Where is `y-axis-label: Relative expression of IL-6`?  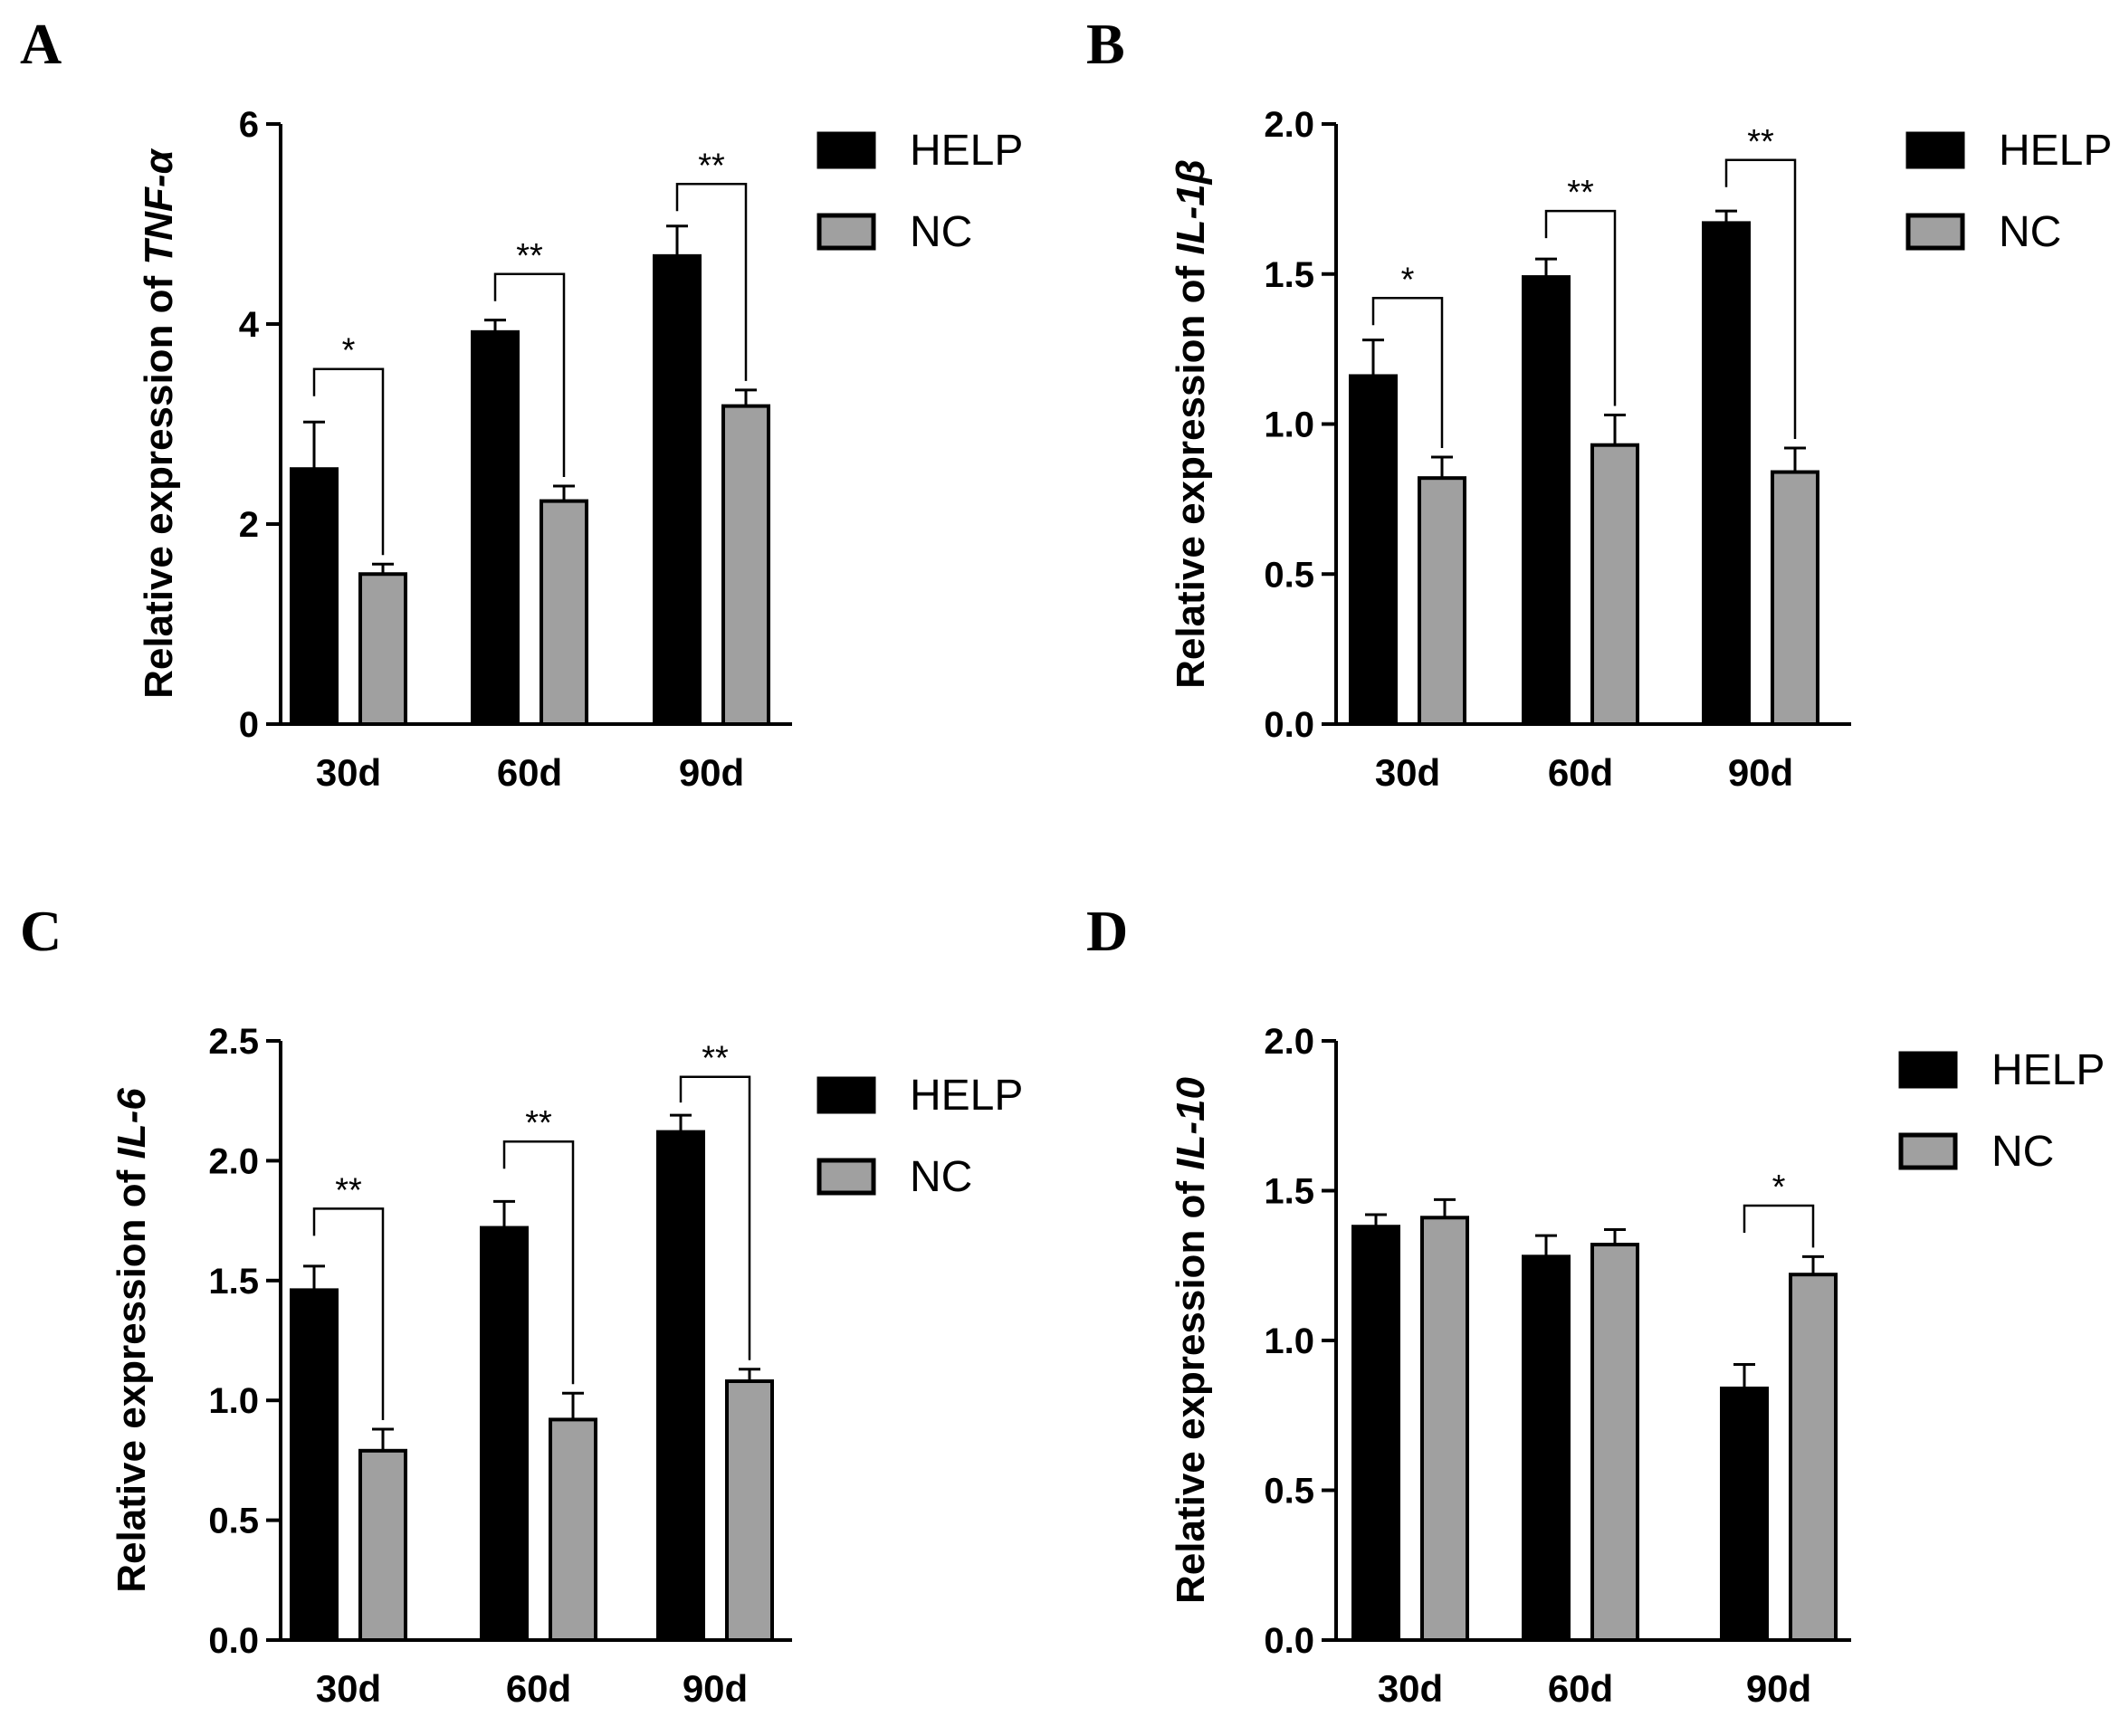
y-axis-label: Relative expression of IL-6 is located at coordinates (132, 1340).